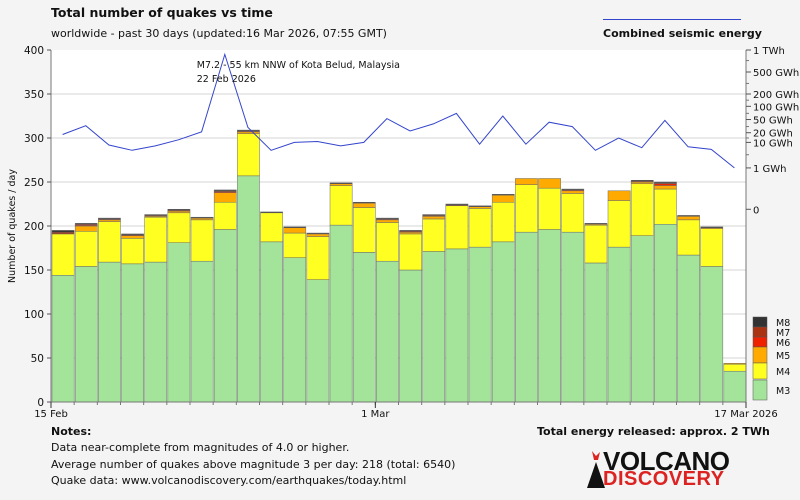 This screenshot has height=500, width=800. I want to click on right-tick-label: 0, so click(756, 210).